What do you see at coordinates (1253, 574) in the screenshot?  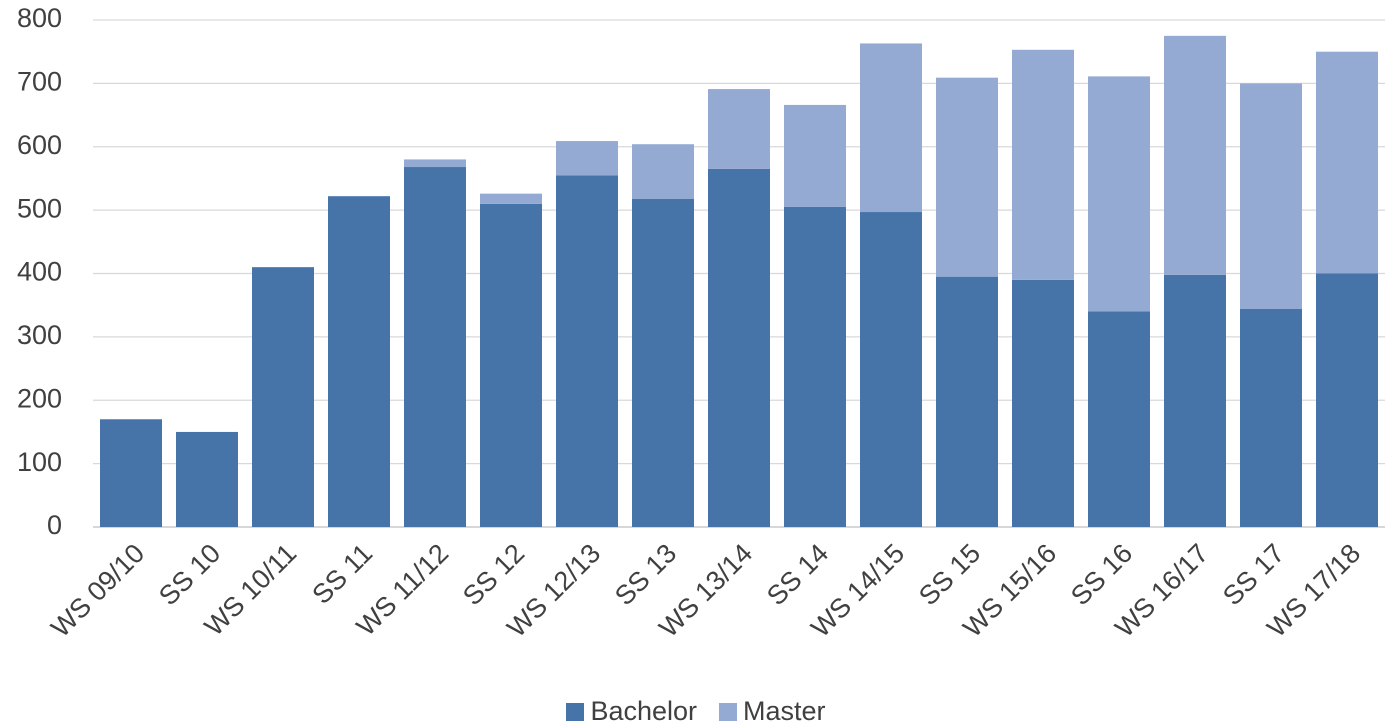 I see `x-tick-label-15: SS 17` at bounding box center [1253, 574].